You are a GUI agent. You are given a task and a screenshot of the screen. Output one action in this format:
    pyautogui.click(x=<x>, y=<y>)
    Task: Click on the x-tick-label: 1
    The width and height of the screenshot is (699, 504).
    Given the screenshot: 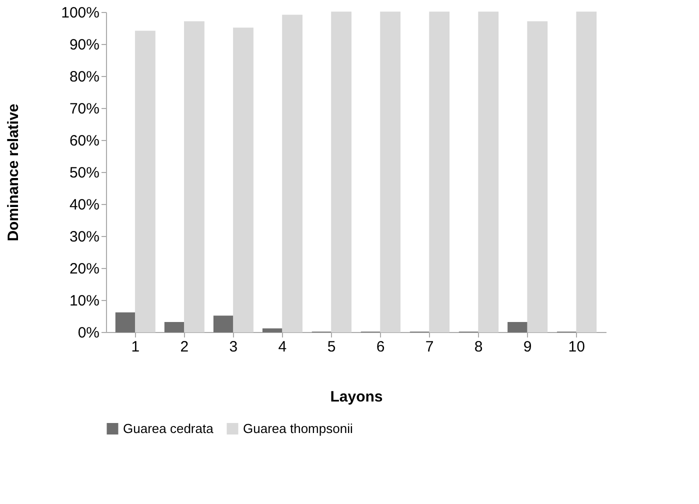 What is the action you would take?
    pyautogui.click(x=135, y=347)
    